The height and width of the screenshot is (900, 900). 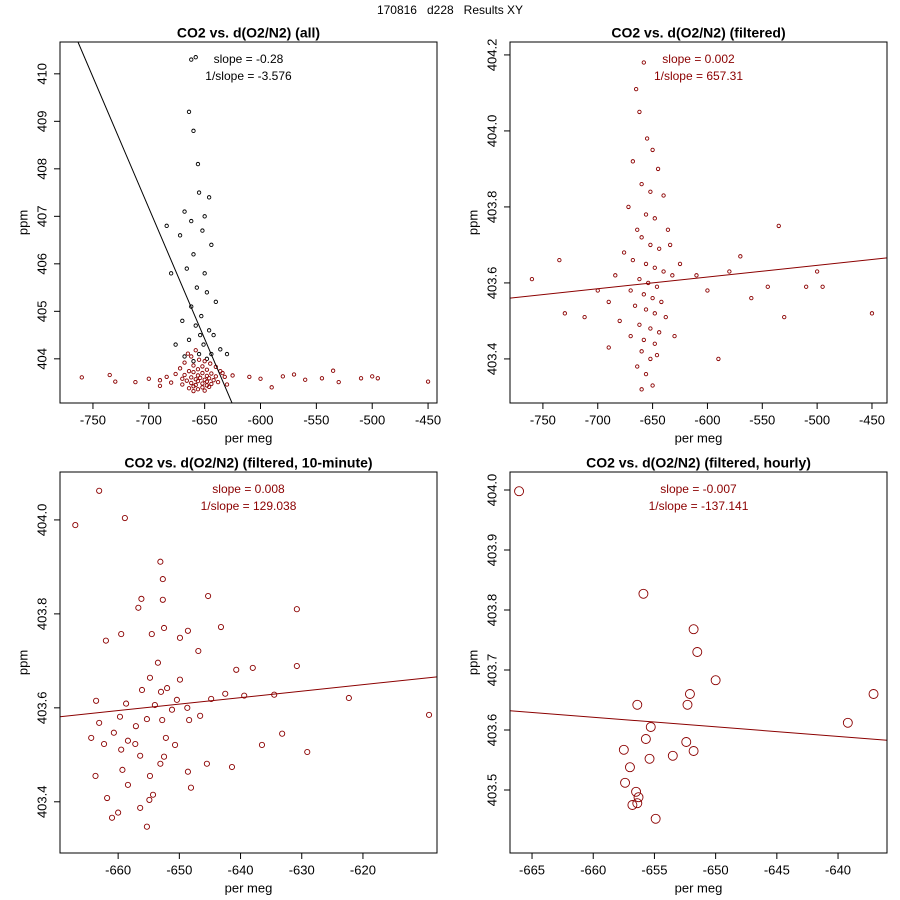 What do you see at coordinates (491, 670) in the screenshot?
I see `y-tick-label: 403.7` at bounding box center [491, 670].